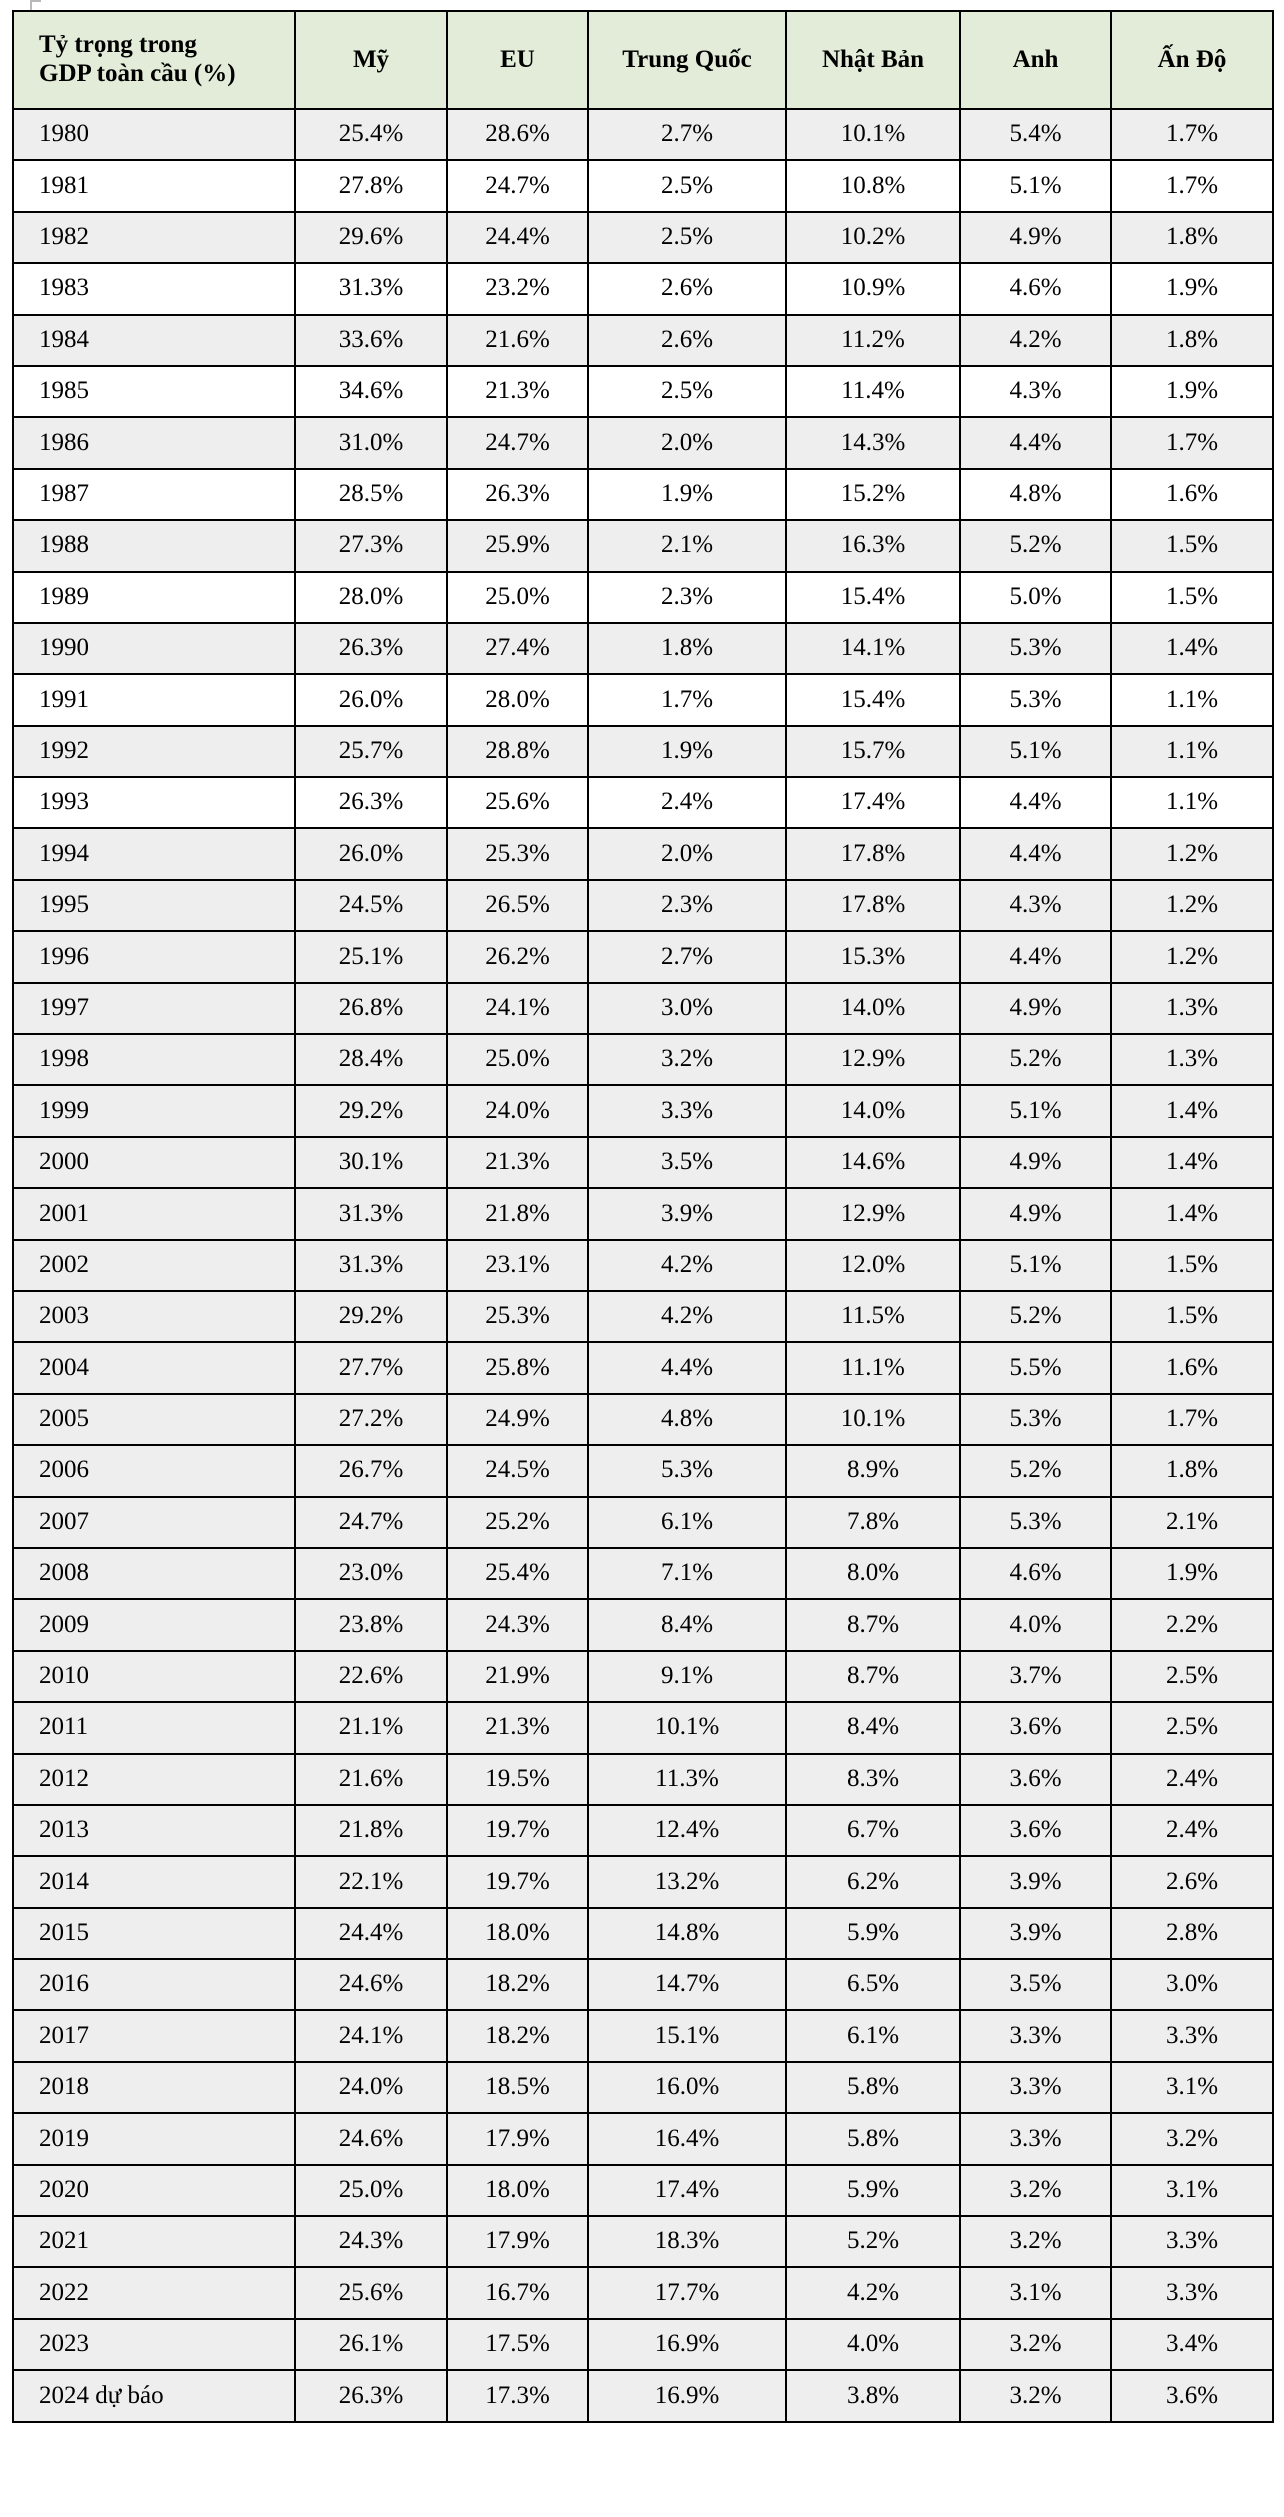 This screenshot has width=1284, height=2517. Describe the element at coordinates (371, 1419) in the screenshot. I see `value-cell: 27.2%` at that location.